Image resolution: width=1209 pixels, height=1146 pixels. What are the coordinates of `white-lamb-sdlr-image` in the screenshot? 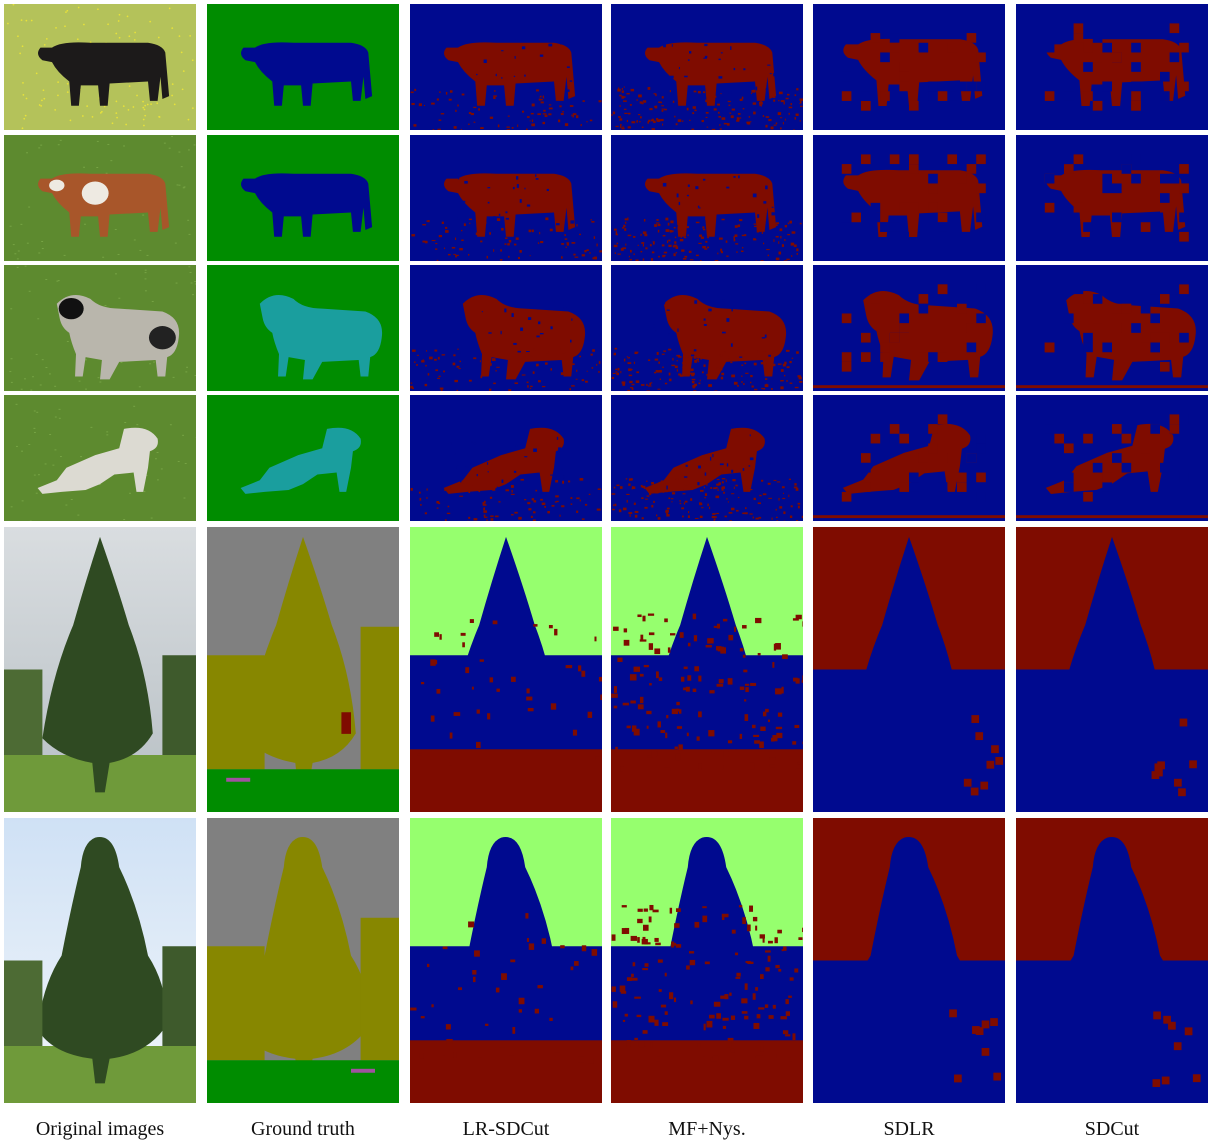 It's located at (909, 458).